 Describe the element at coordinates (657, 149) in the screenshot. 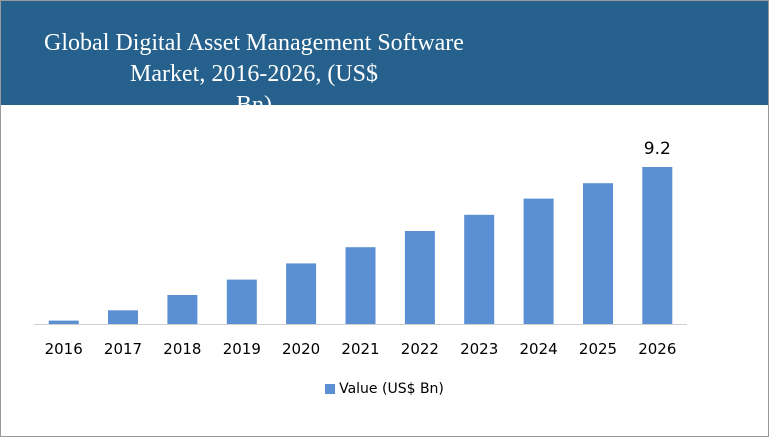

I see `data-label-2026: 9.2` at that location.